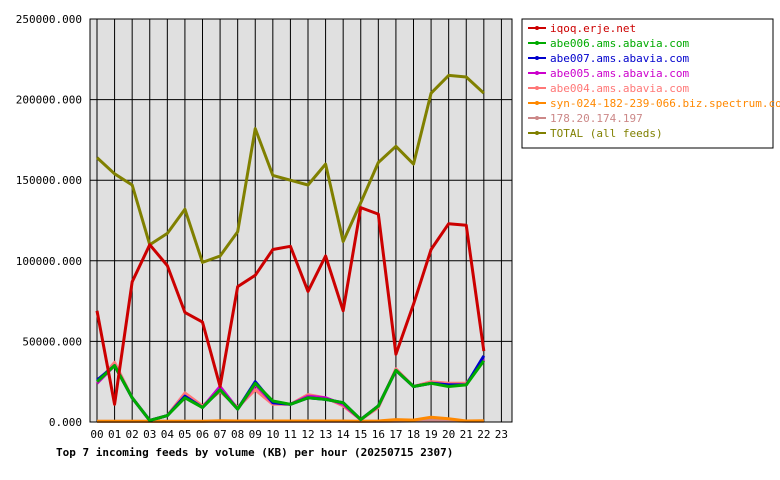  Describe the element at coordinates (132, 434) in the screenshot. I see `x-tick-label: 02` at that location.